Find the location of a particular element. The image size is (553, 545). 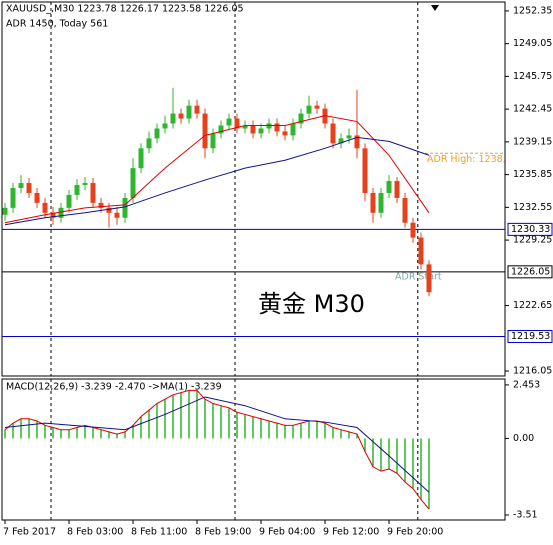

y-tick-label: 1222.65 is located at coordinates (532, 305).